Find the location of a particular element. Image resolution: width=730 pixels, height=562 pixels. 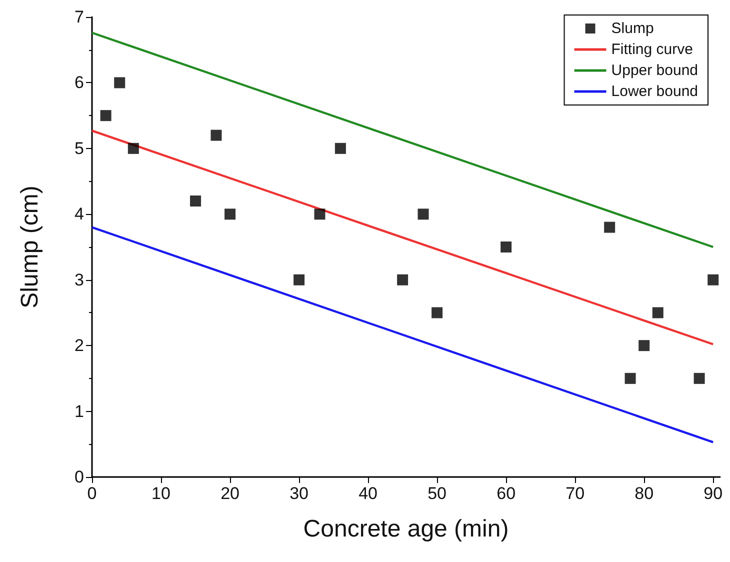

y-tick-label: 0 is located at coordinates (79, 477).